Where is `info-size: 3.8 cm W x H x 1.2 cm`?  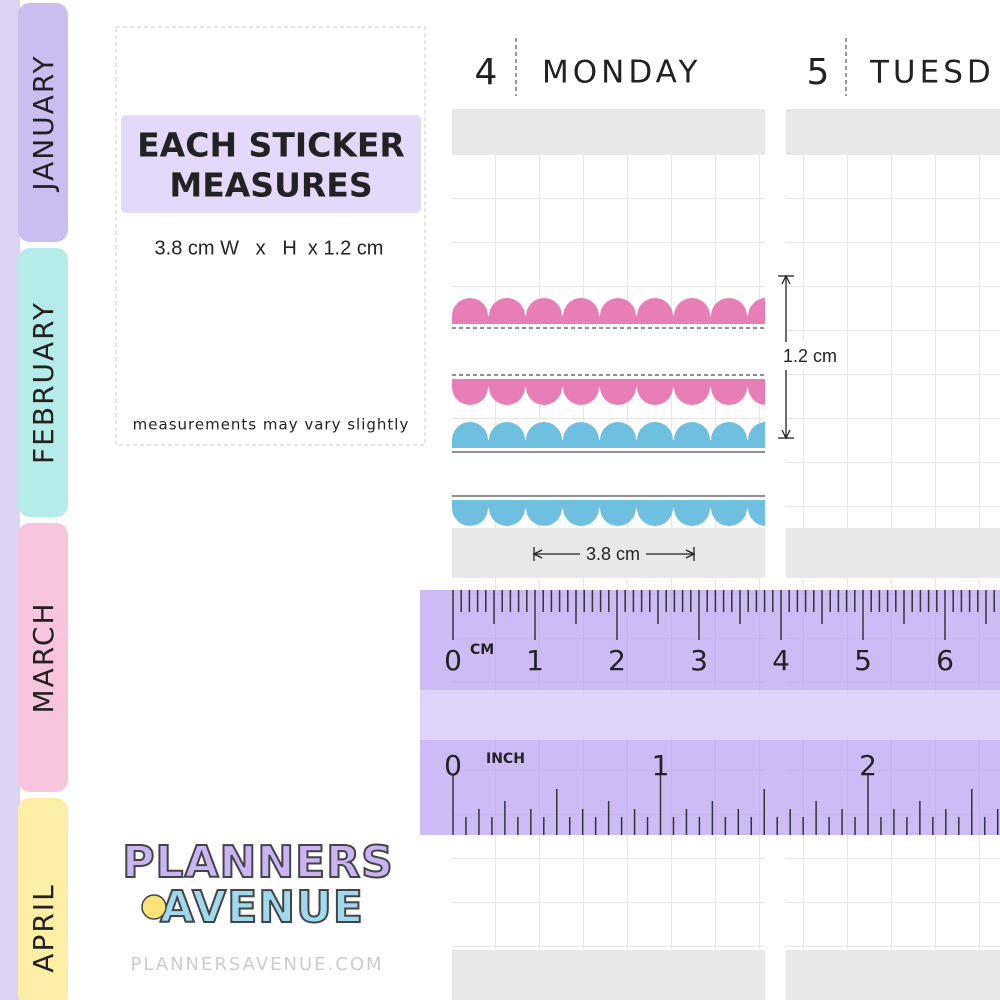
info-size: 3.8 cm W x H x 1.2 cm is located at coordinates (269, 248).